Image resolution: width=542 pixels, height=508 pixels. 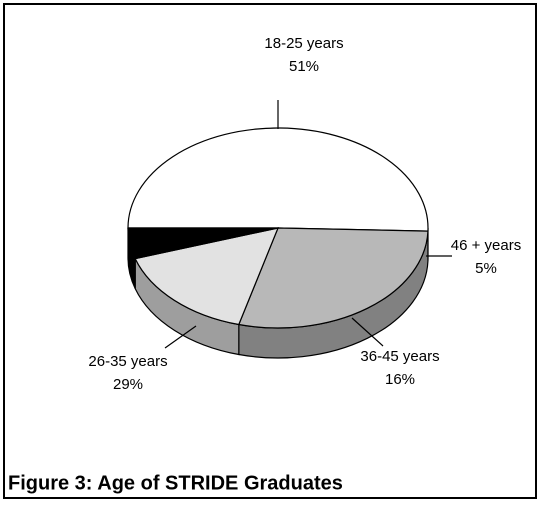 What do you see at coordinates (486, 268) in the screenshot?
I see `slice-value: 5%` at bounding box center [486, 268].